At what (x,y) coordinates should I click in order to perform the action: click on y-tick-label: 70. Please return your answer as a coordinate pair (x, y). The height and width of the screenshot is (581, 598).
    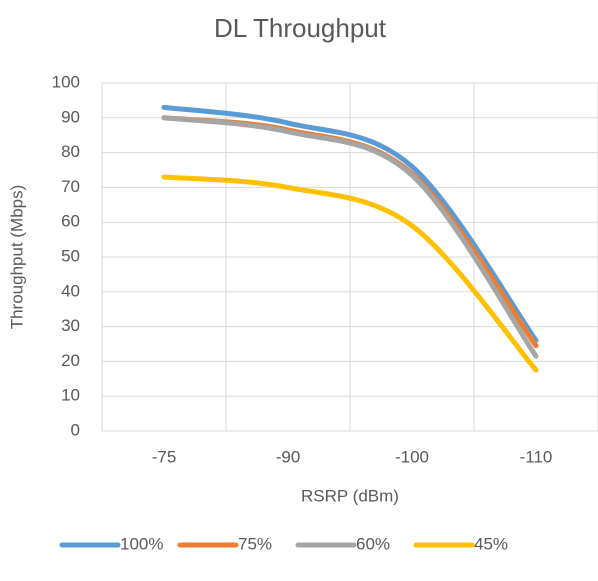
    Looking at the image, I should click on (70, 186).